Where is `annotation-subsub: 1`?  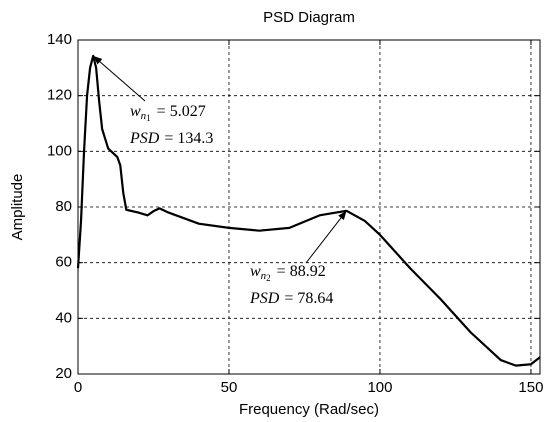
annotation-subsub: 1 is located at coordinates (148, 118).